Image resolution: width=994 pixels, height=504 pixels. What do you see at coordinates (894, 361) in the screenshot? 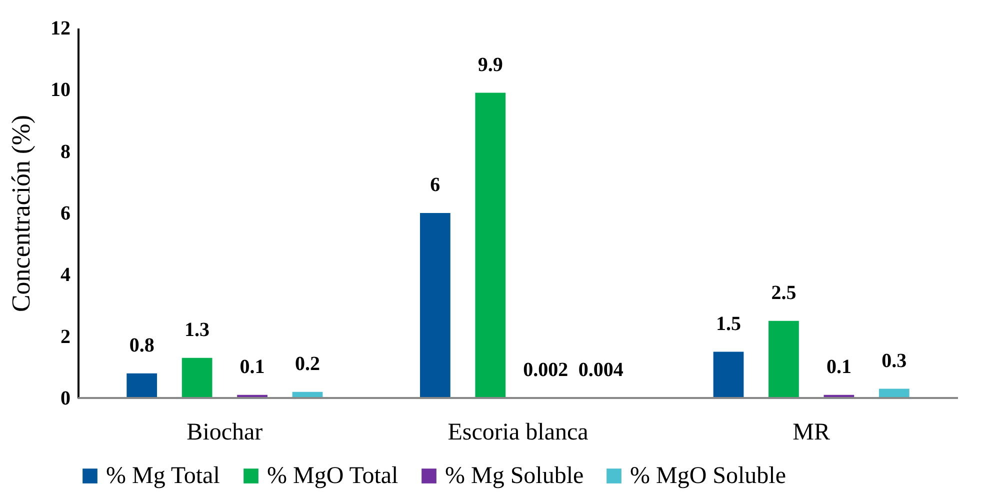
I see `data-label: 0.3` at bounding box center [894, 361].